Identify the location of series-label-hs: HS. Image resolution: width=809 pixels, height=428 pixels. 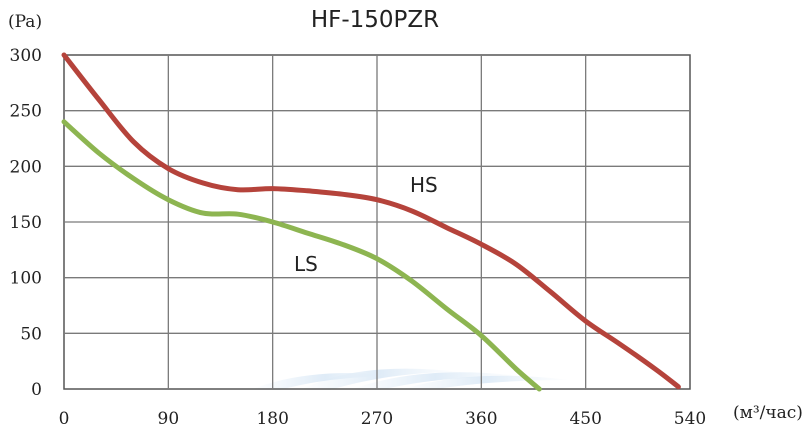
(424, 185).